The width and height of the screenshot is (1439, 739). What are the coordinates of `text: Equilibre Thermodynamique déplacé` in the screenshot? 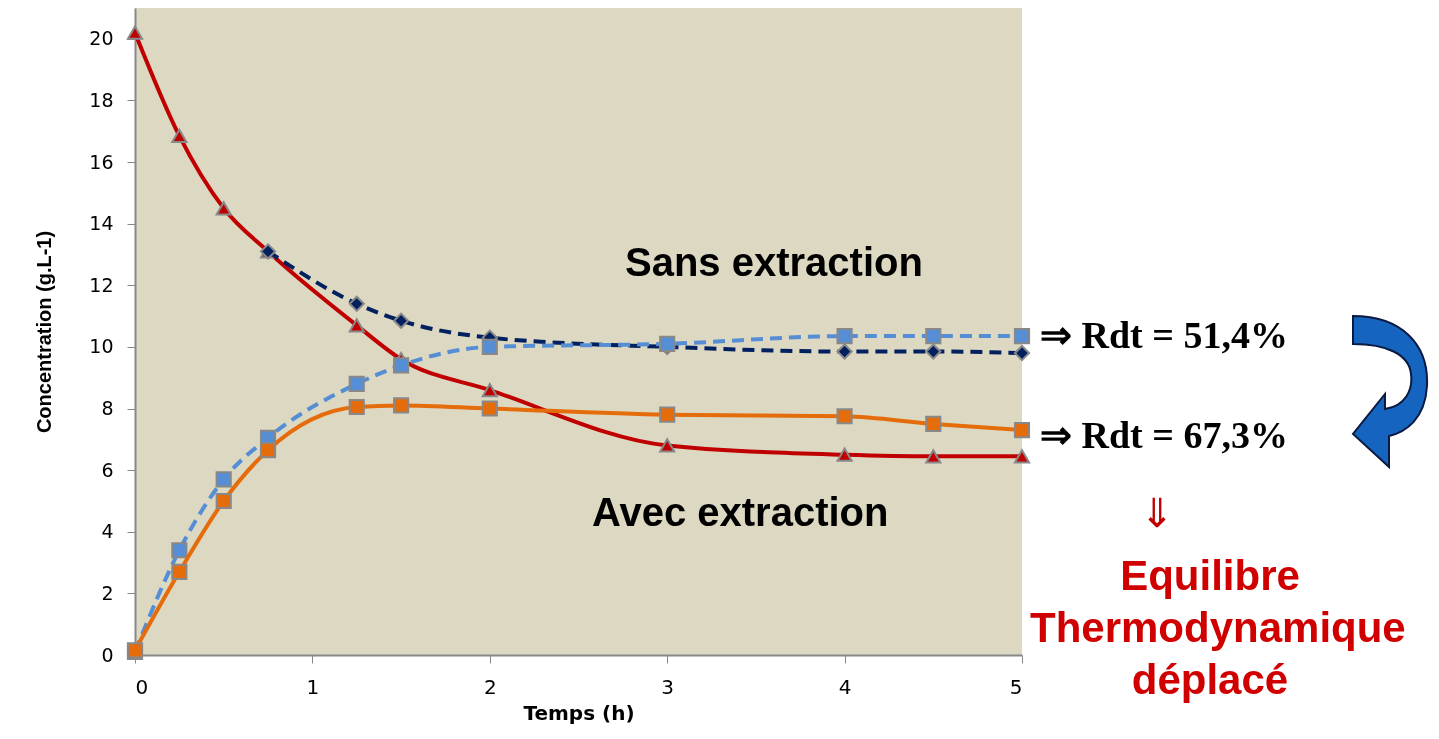 It's located at (1218, 628).